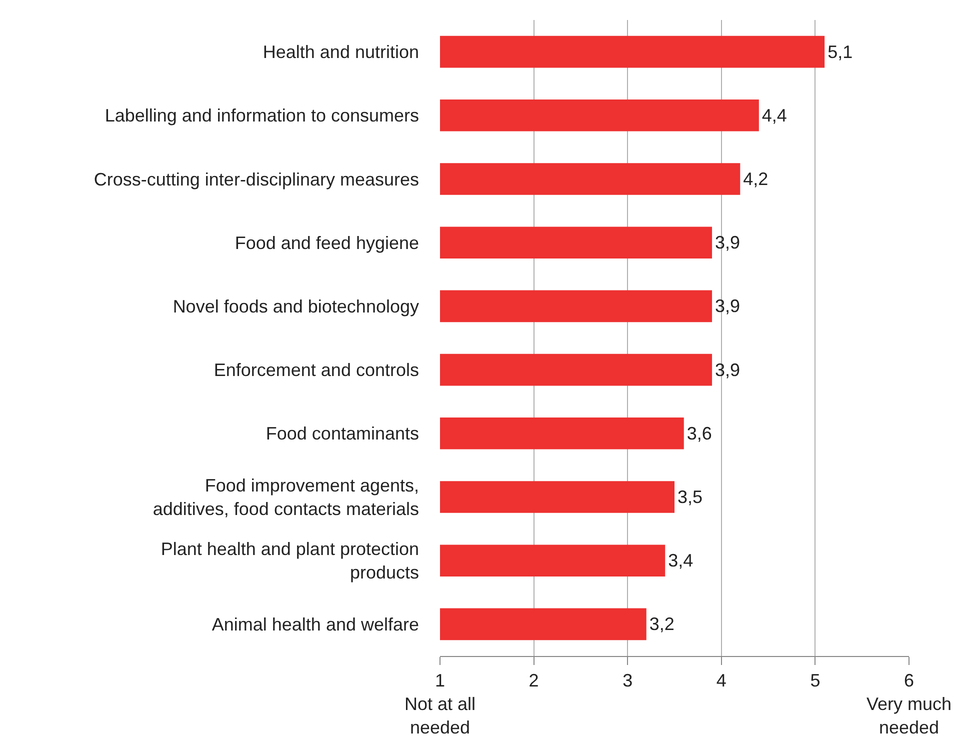 This screenshot has height=756, width=965. Describe the element at coordinates (909, 704) in the screenshot. I see `x-tick-label: 6 Very much needed` at that location.